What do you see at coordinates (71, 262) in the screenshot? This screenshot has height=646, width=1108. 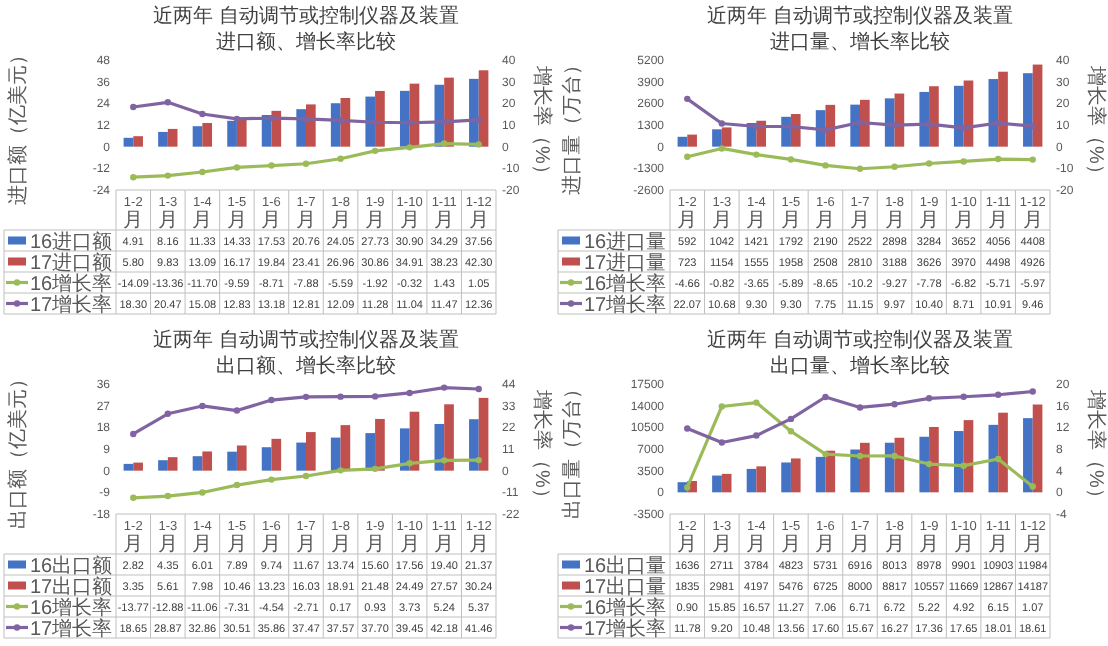 I see `legend-label: 17进口额` at bounding box center [71, 262].